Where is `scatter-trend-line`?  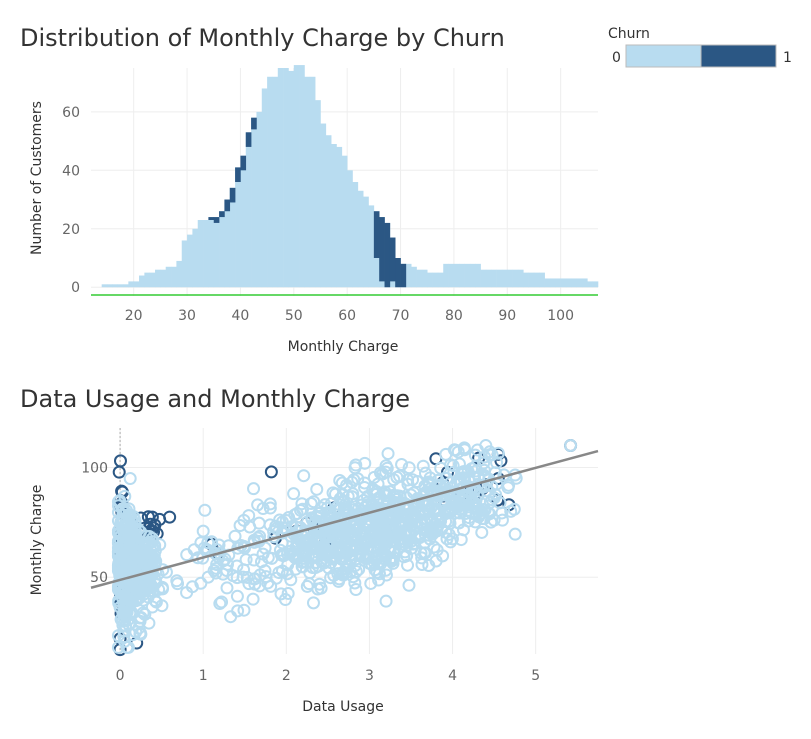 scatter-trend-line is located at coordinates (344, 519).